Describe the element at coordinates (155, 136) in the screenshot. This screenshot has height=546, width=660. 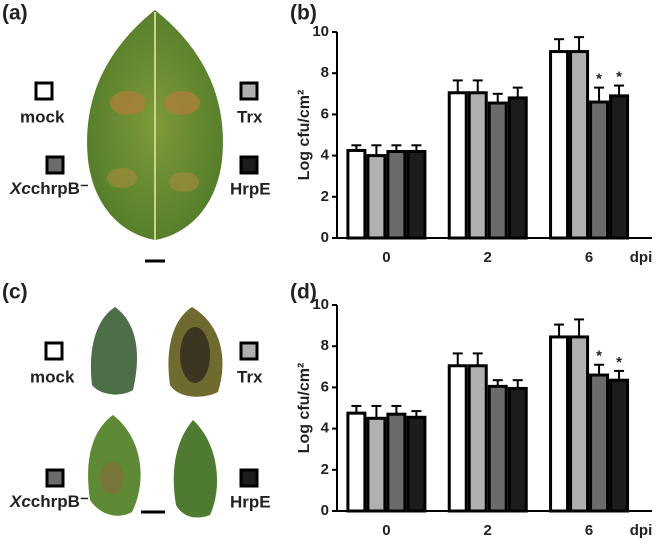
I see `leaf-photo` at that location.